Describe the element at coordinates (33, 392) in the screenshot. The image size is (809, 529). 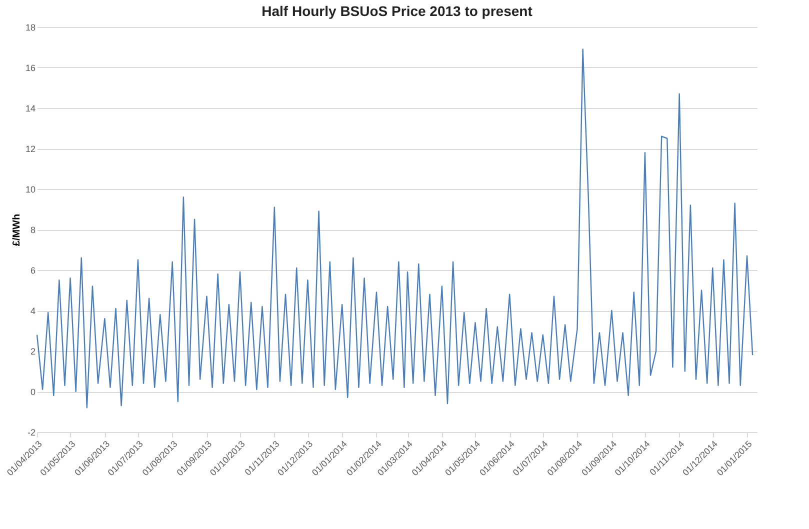
I see `y-tick-label: 0` at that location.